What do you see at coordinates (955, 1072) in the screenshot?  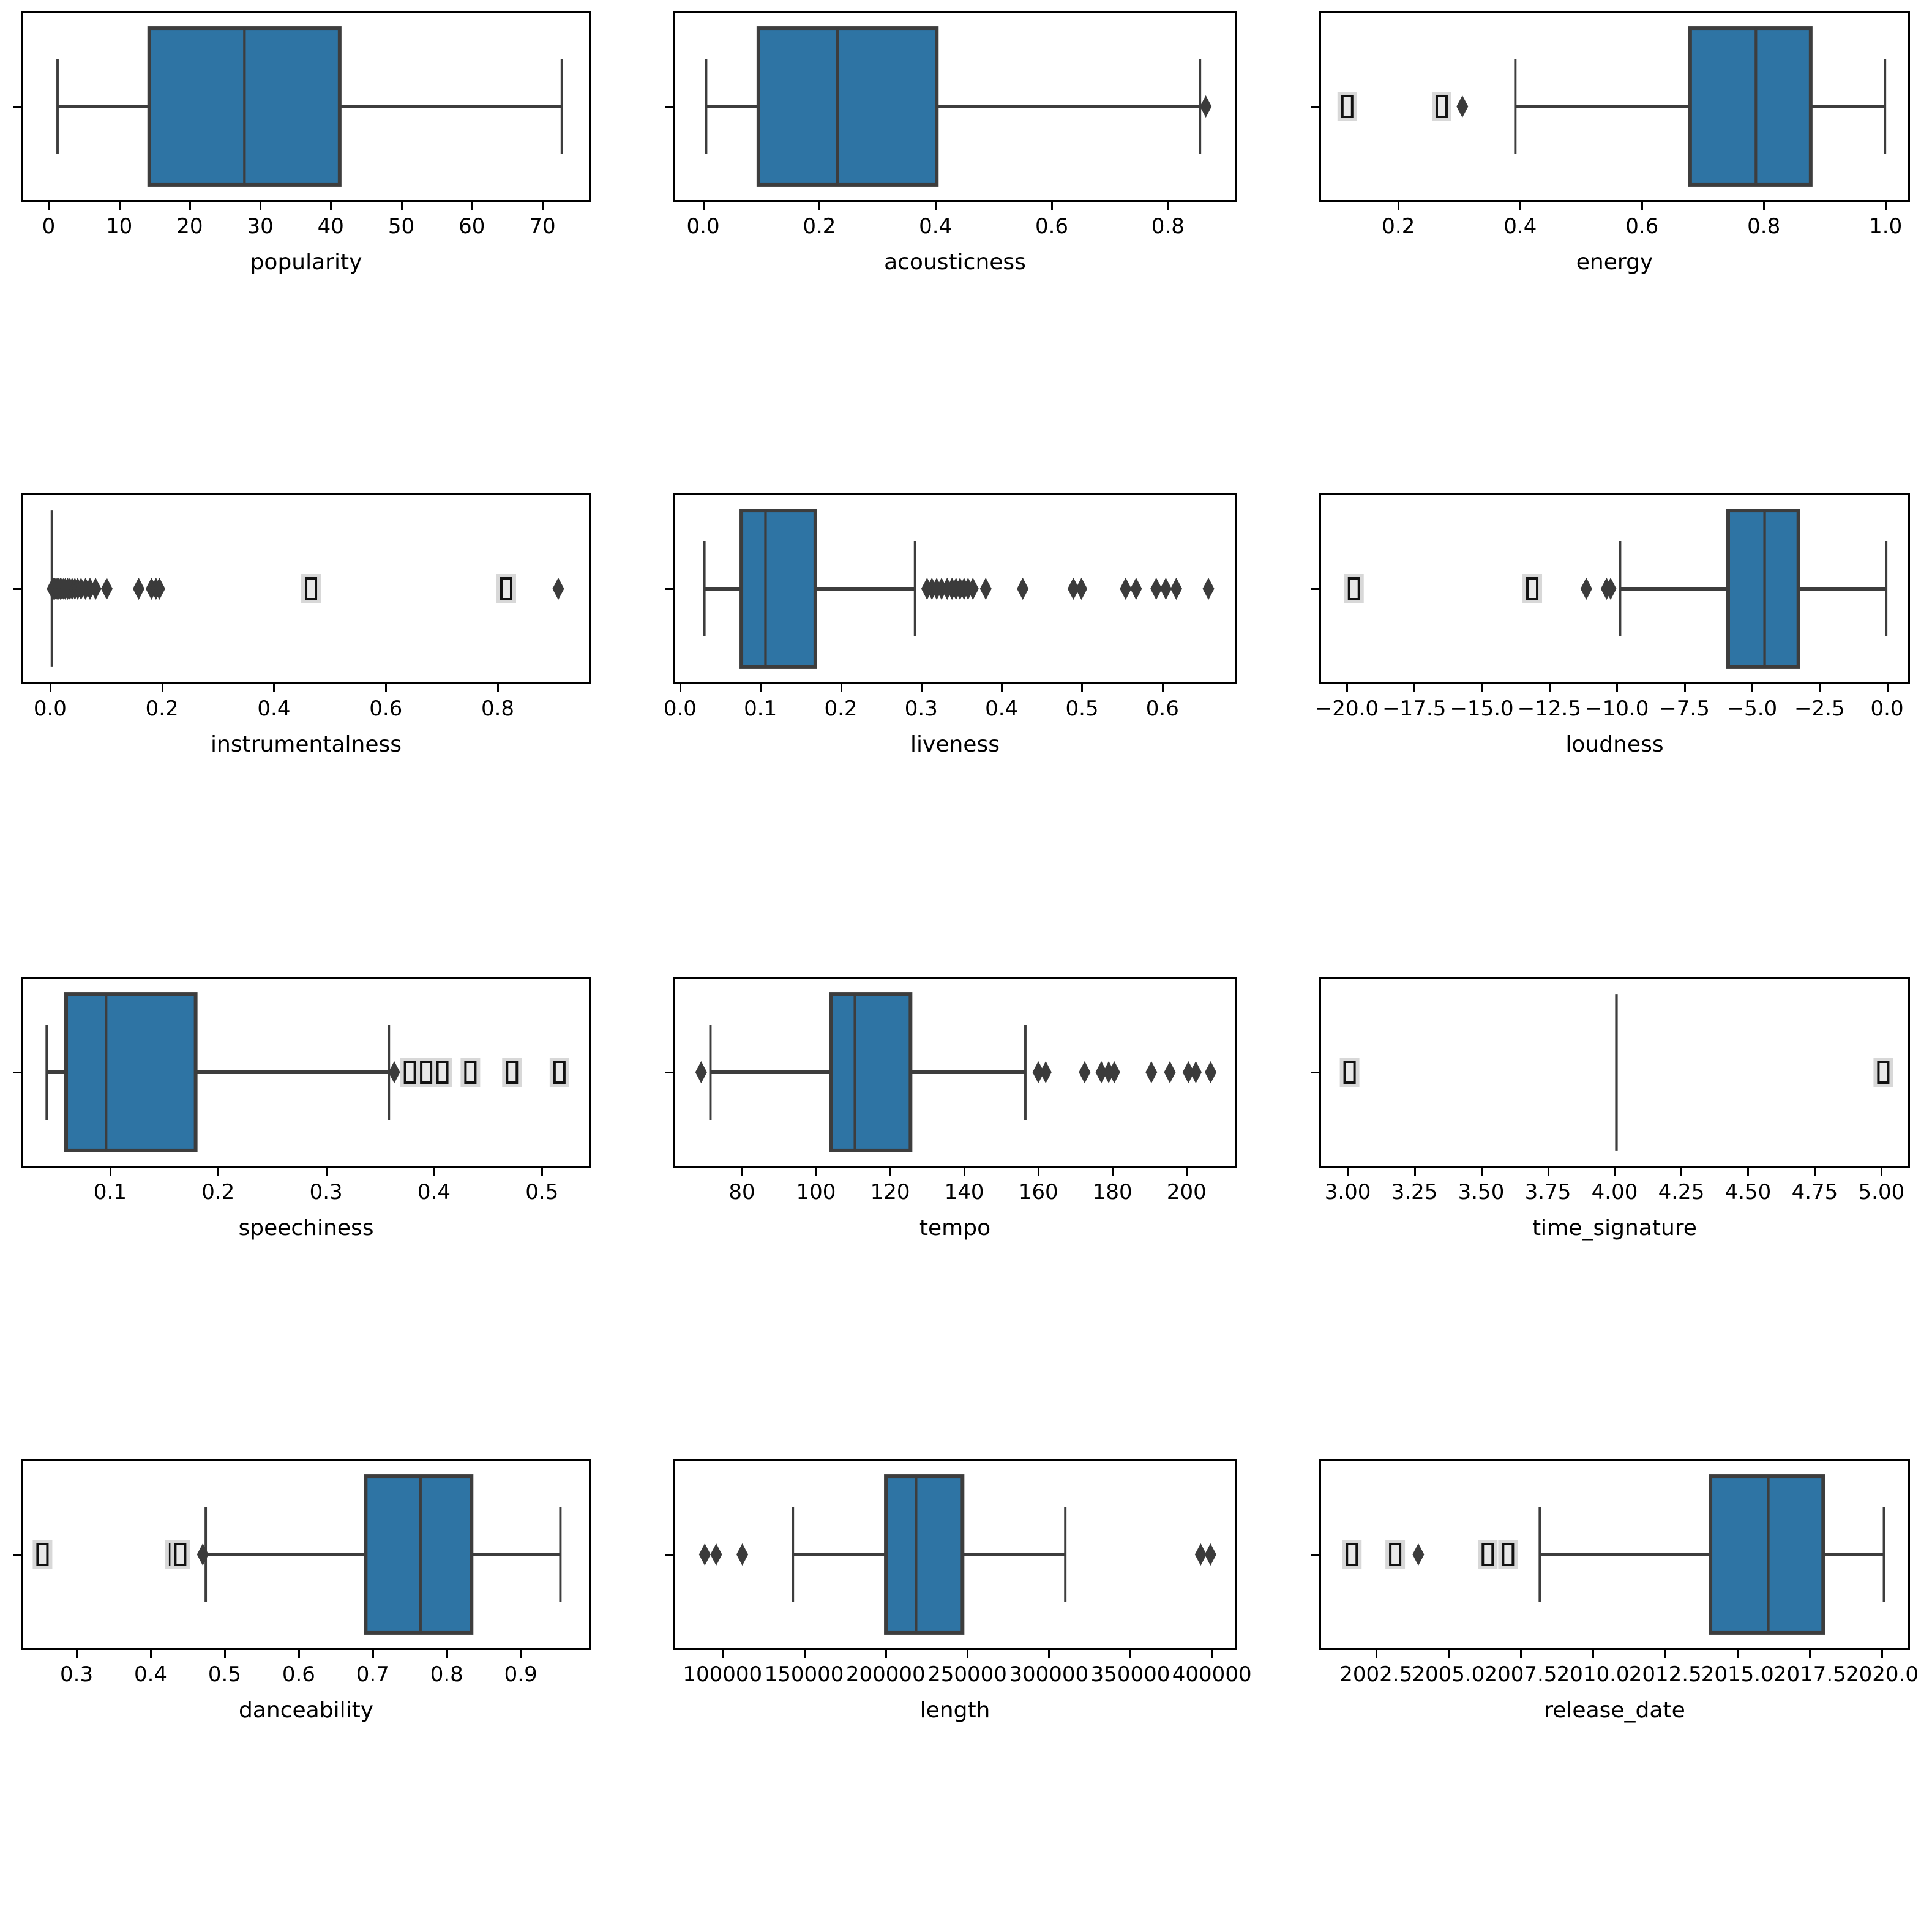 I see `axes-frame-tempo` at bounding box center [955, 1072].